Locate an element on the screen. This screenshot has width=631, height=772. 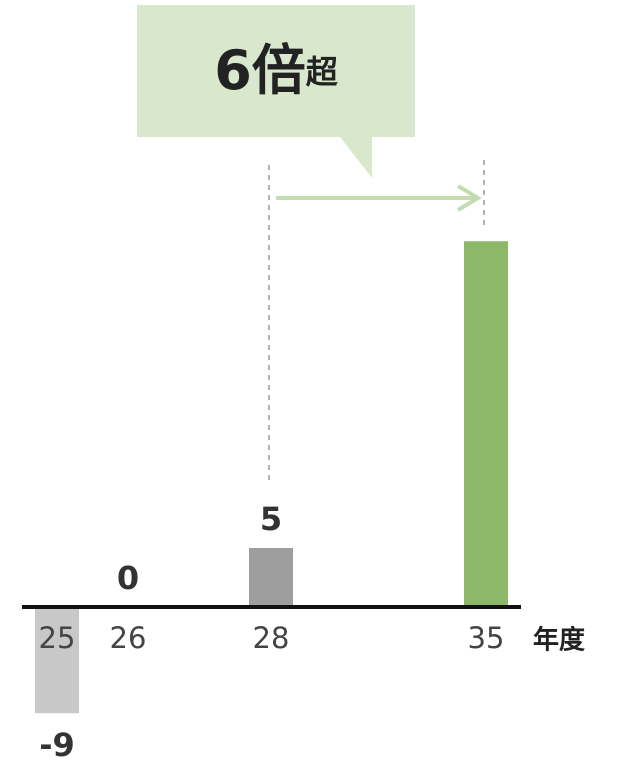
data-label: -9 is located at coordinates (57, 745).